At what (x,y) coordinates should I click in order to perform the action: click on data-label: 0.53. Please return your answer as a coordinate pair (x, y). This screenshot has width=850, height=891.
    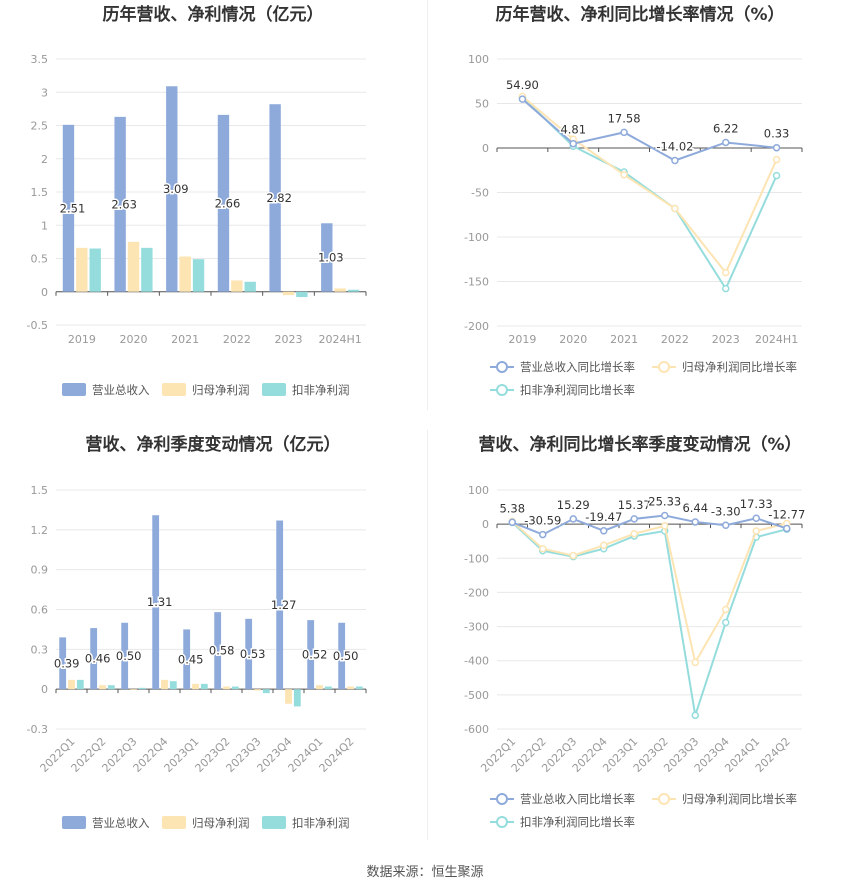
    Looking at the image, I should click on (253, 654).